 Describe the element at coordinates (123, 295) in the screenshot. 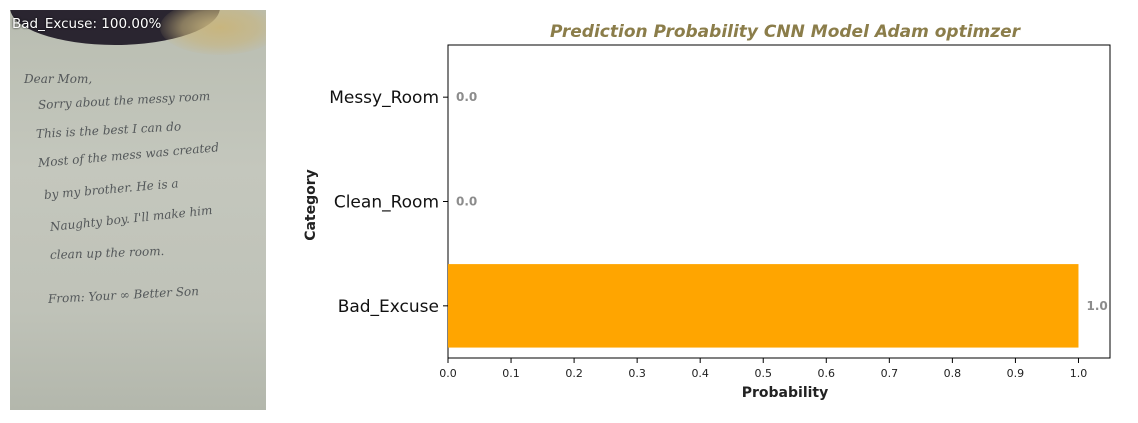

I see `handwritten-note-line: From: Your ∞ Better Son` at that location.